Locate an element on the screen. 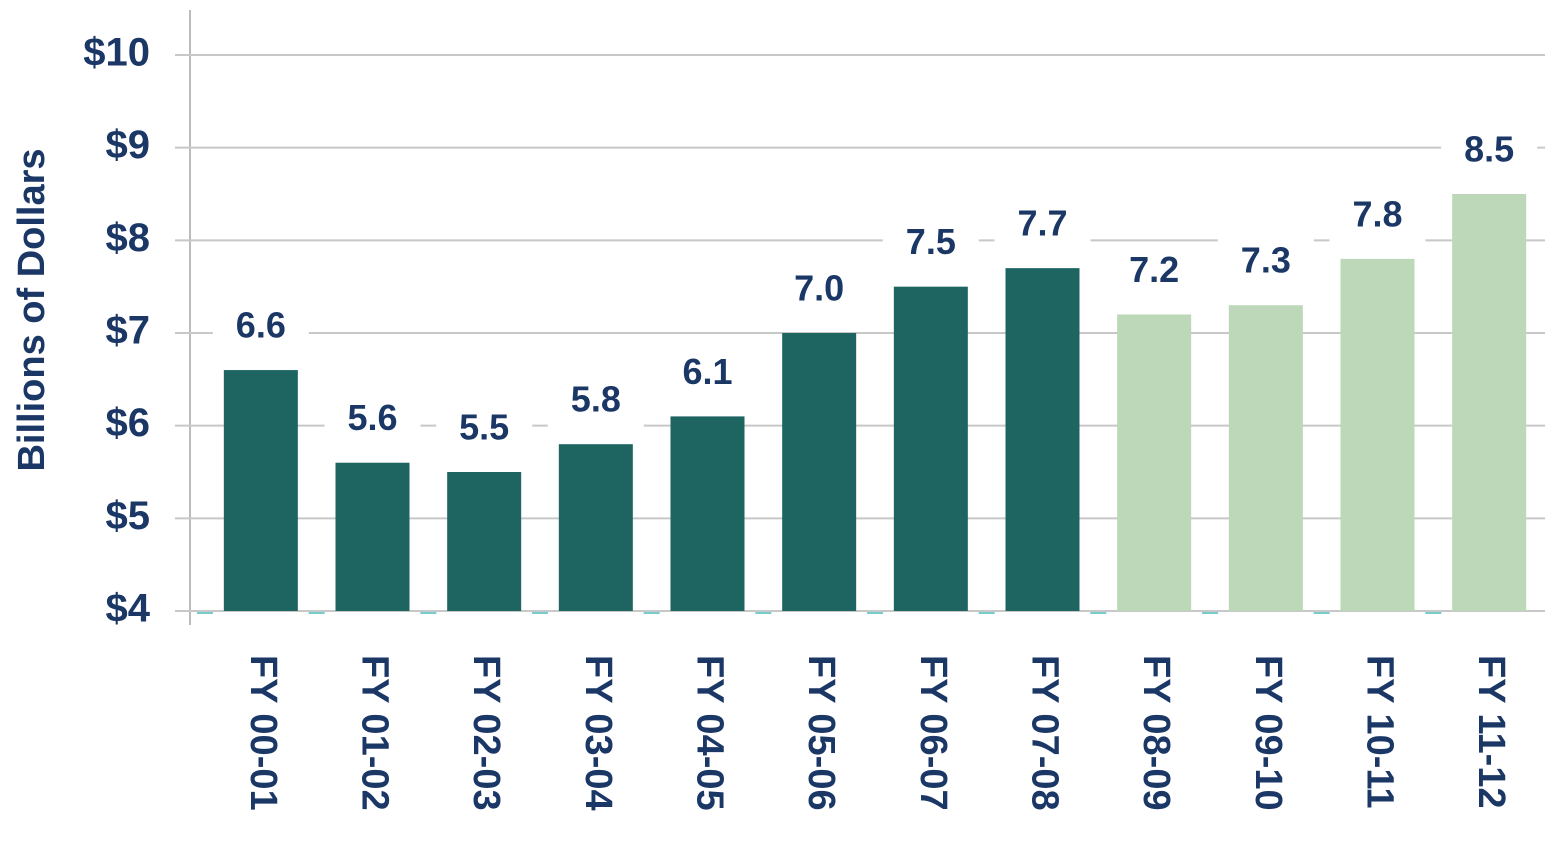  value-label: 7.0 is located at coordinates (819, 288).